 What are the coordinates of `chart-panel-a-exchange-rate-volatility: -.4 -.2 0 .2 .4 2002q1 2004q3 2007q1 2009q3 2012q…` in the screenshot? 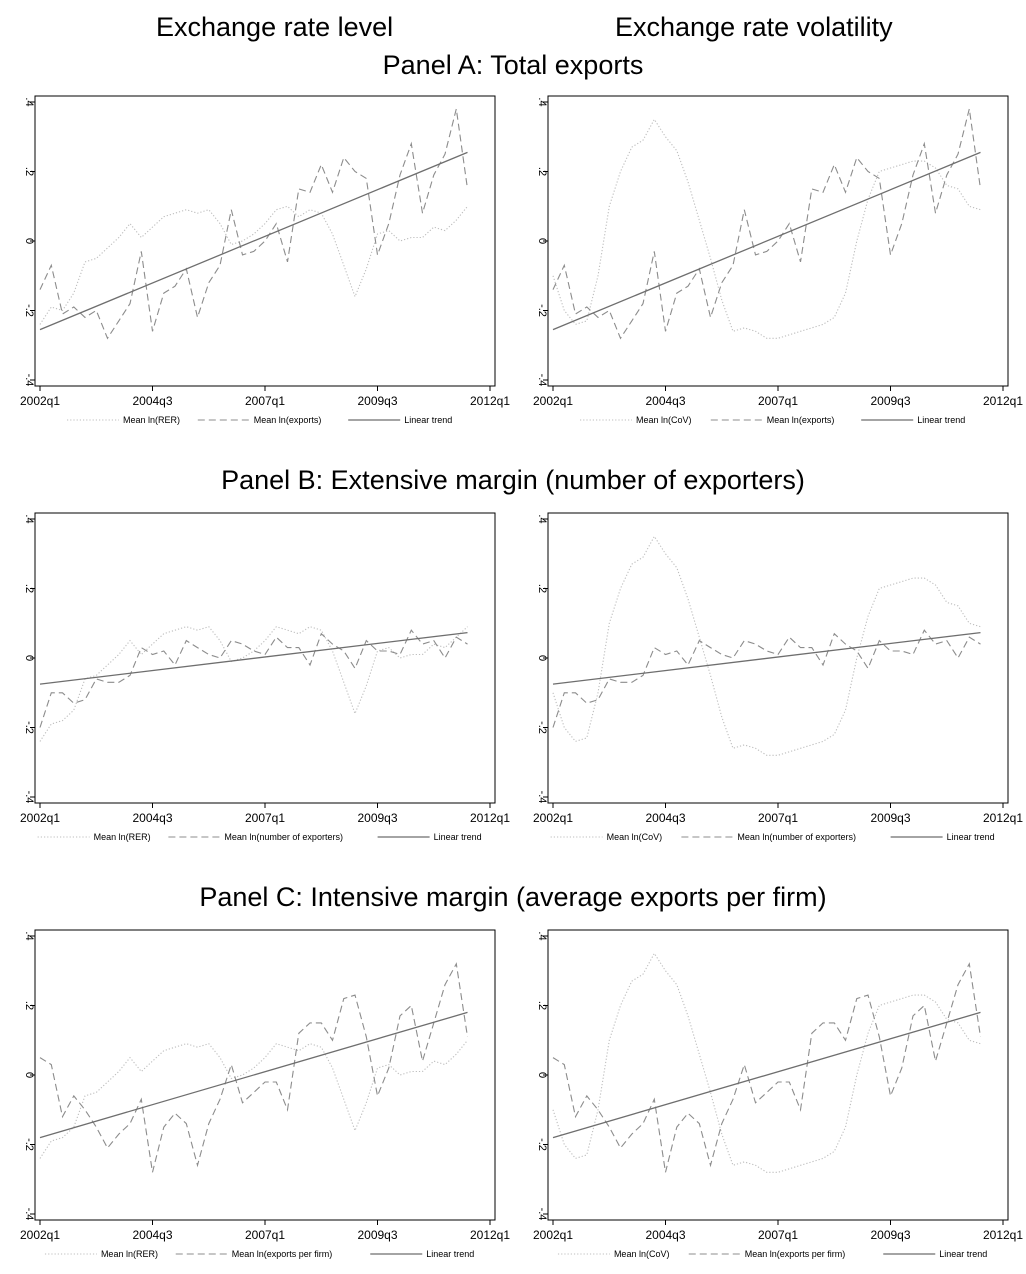 It's located at (778, 260).